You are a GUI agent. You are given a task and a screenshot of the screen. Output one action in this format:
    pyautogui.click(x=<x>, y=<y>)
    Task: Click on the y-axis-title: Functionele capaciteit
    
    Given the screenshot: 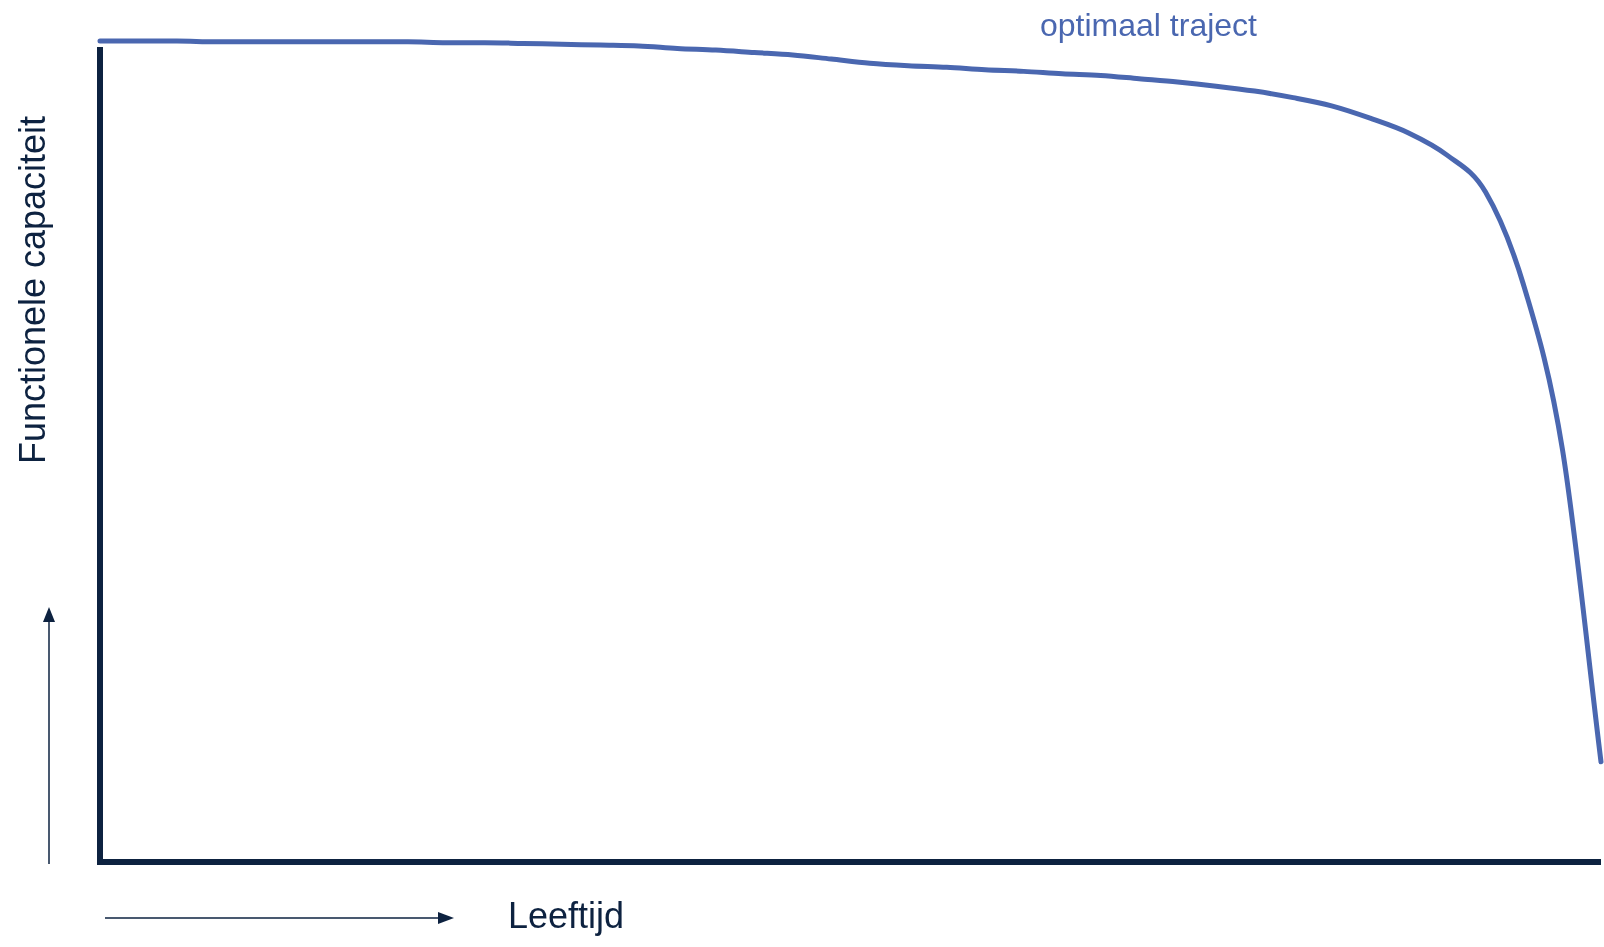 What is the action you would take?
    pyautogui.click(x=32, y=290)
    